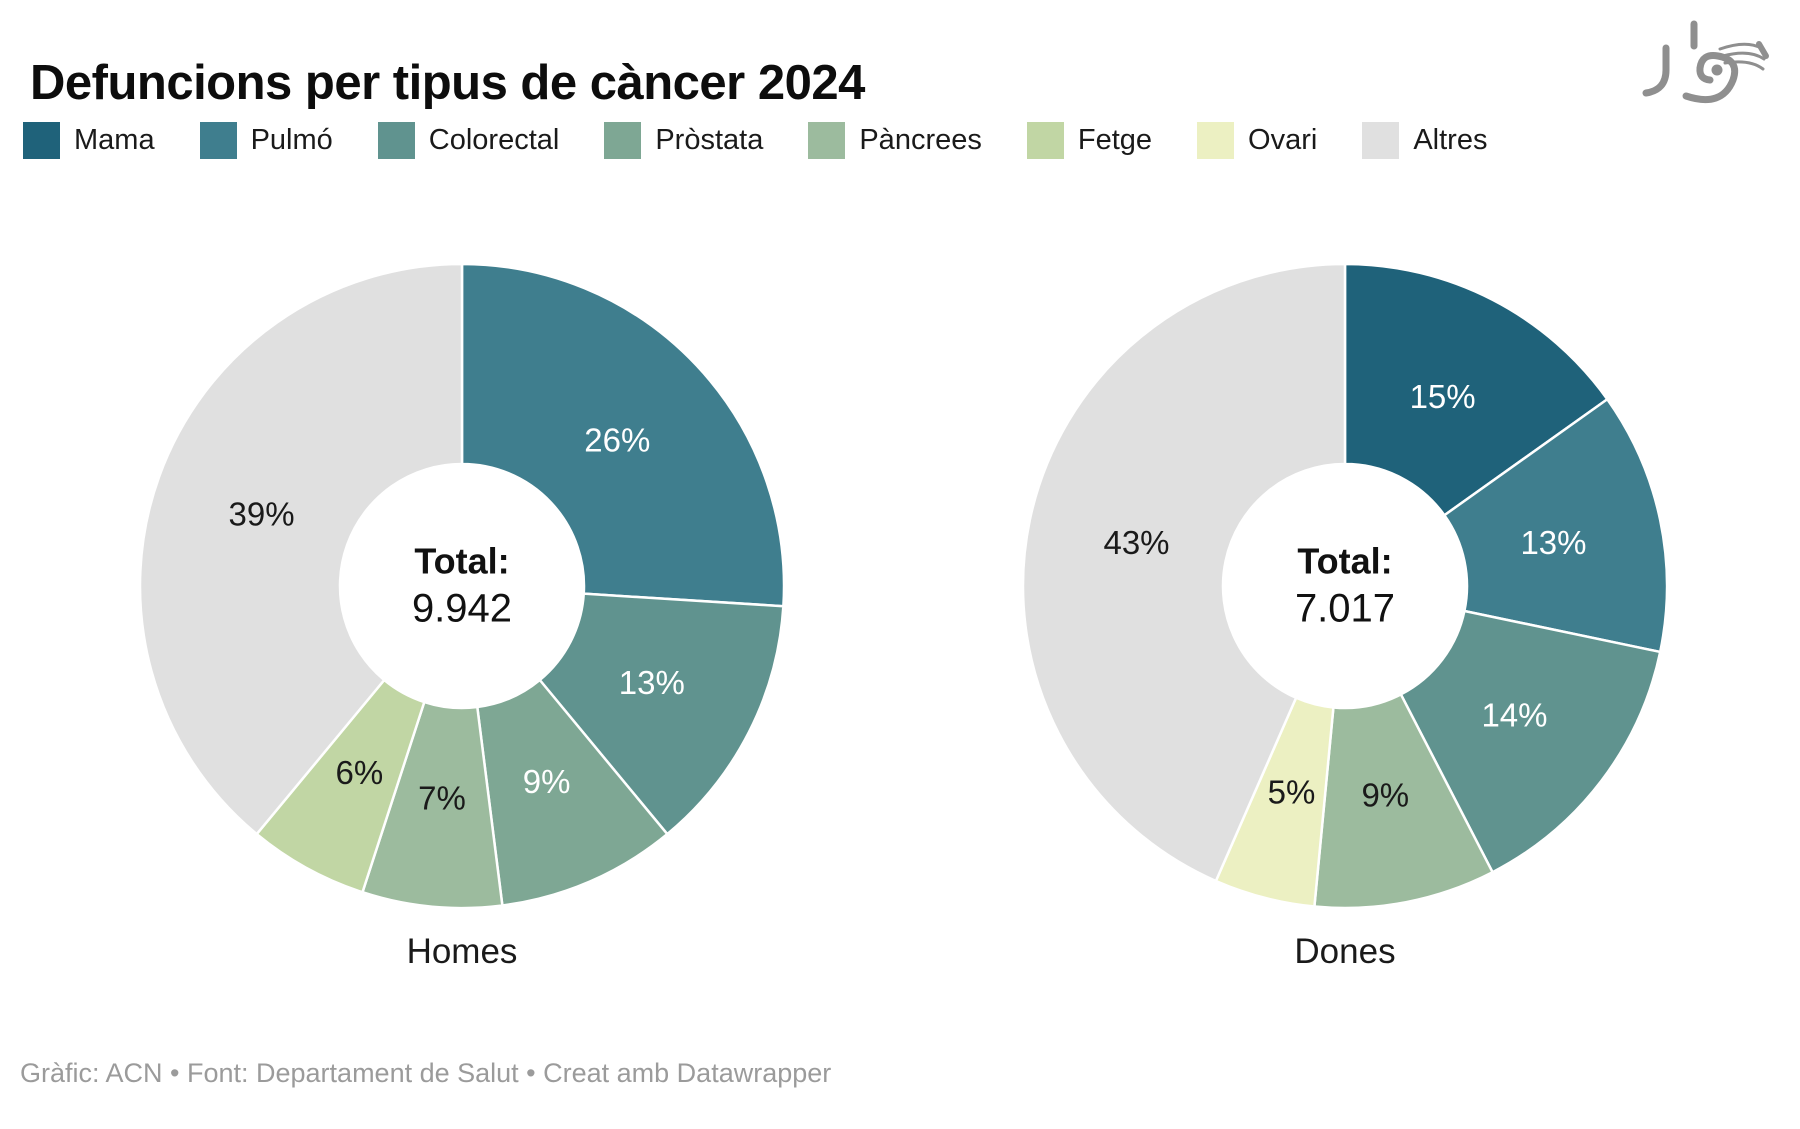 The width and height of the screenshot is (1800, 1129). Describe the element at coordinates (623, 140) in the screenshot. I see `legend-swatch-prostata` at that location.